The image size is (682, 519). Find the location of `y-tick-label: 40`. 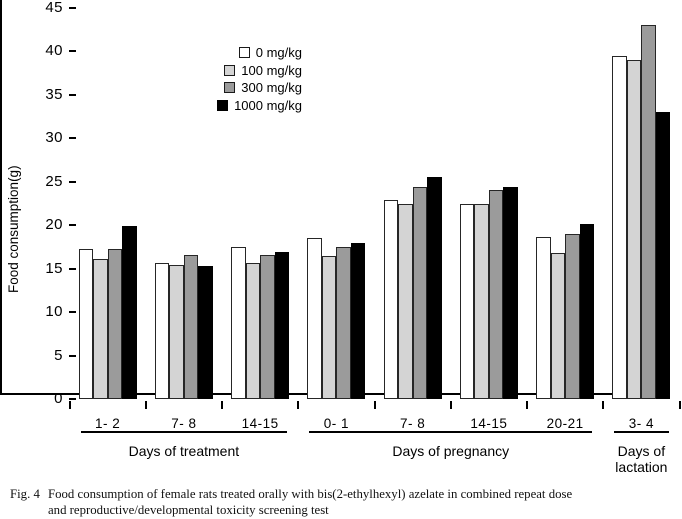

y-tick-label: 40 is located at coordinates (54, 51).